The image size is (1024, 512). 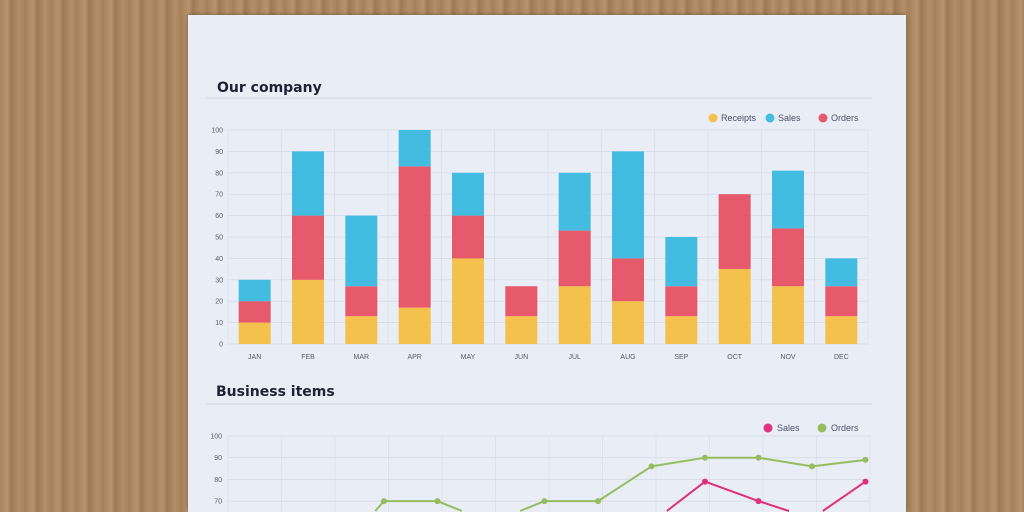 I want to click on y-tick-label: 20, so click(x=219, y=302).